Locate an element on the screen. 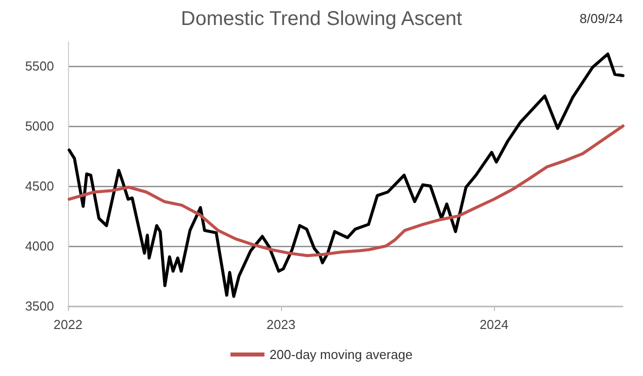 Image resolution: width=643 pixels, height=376 pixels. y-tick-label: 4000 is located at coordinates (39, 246).